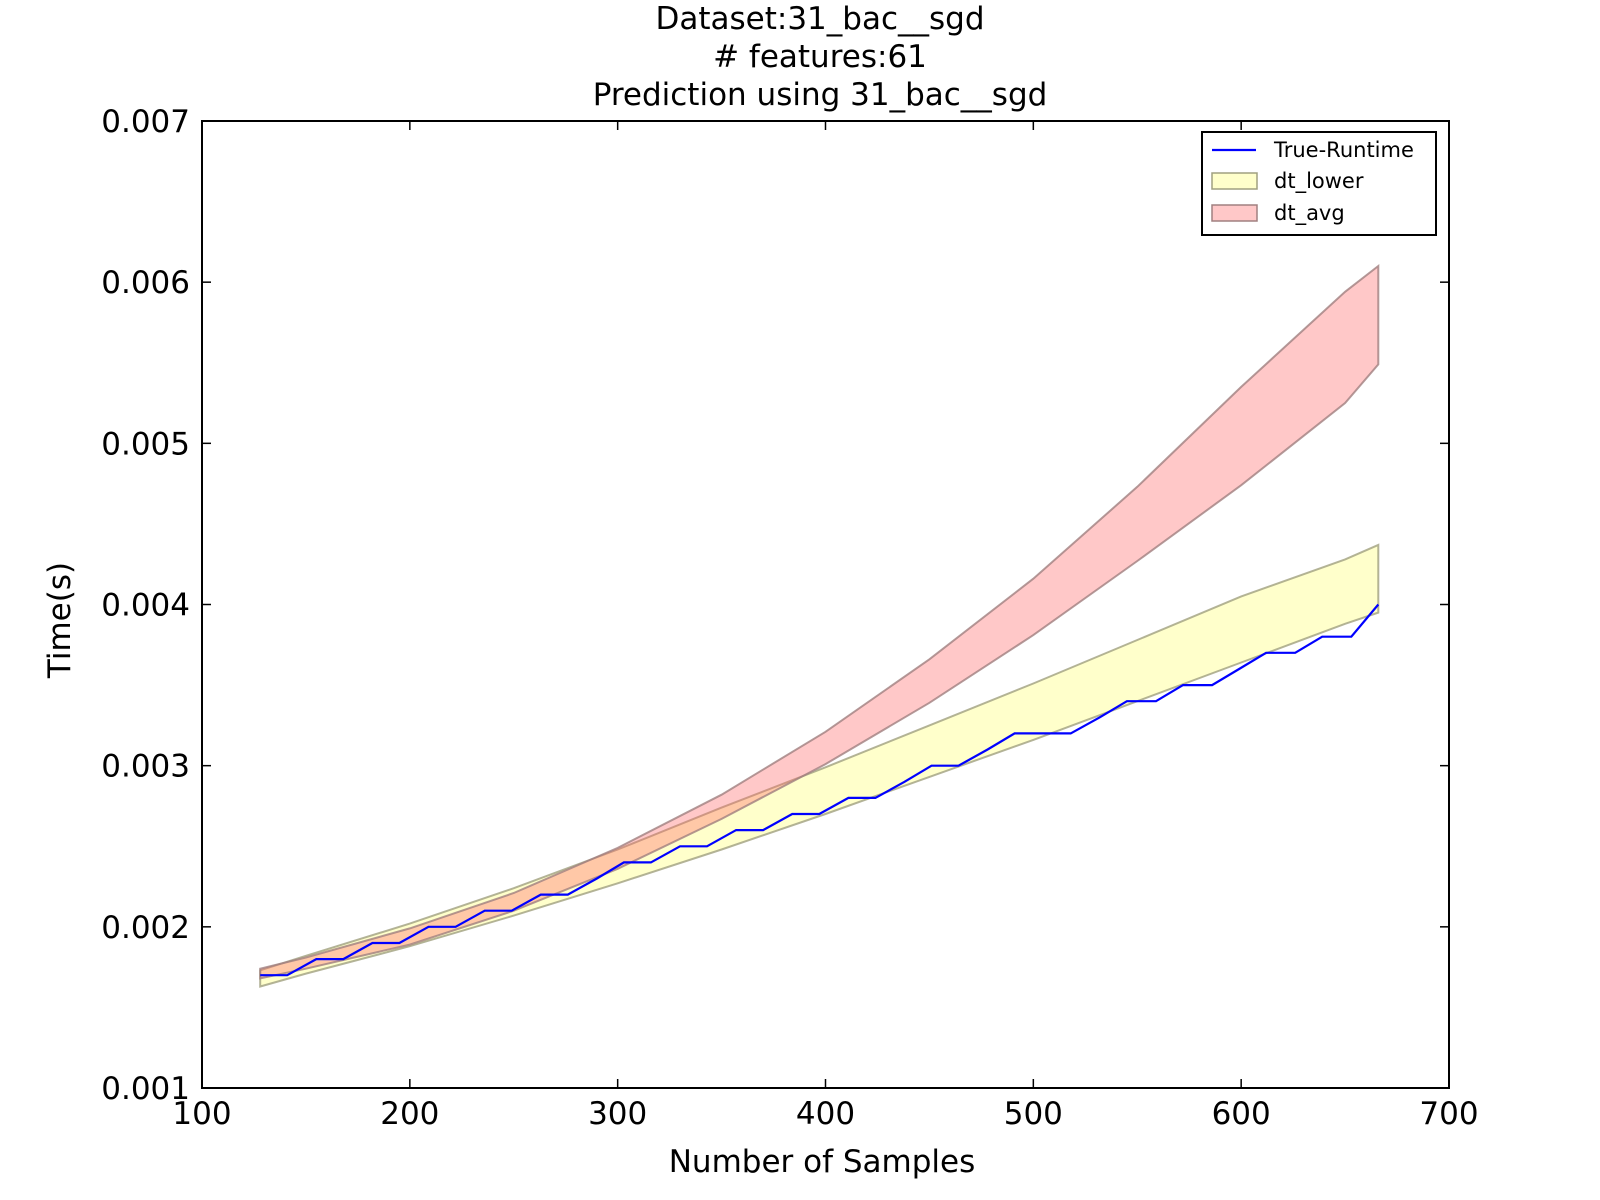  I want to click on x-axis-label: Number of Samples, so click(822, 1162).